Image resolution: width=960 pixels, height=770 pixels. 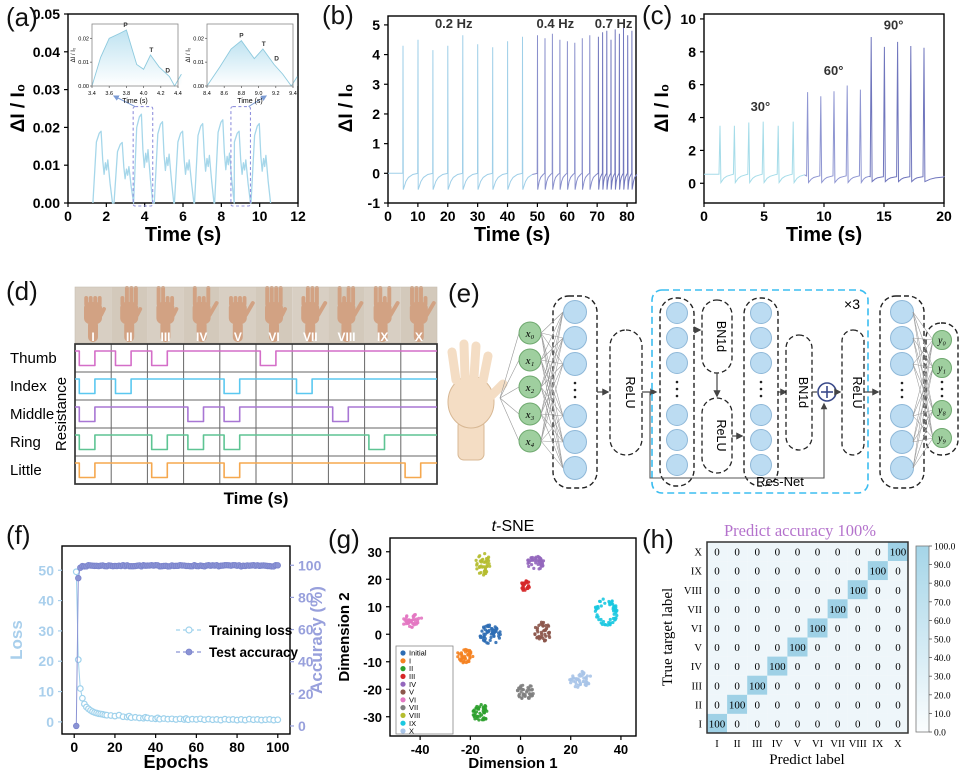 What do you see at coordinates (418, 653) in the screenshot?
I see `svg-text: Initial` at bounding box center [418, 653].